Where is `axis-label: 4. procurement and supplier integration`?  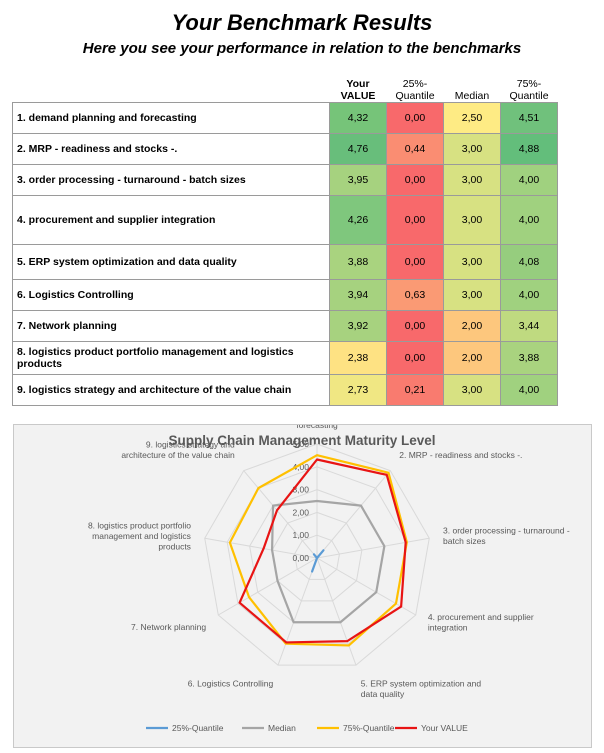
axis-label: 4. procurement and supplier integration is located at coordinates (481, 622).